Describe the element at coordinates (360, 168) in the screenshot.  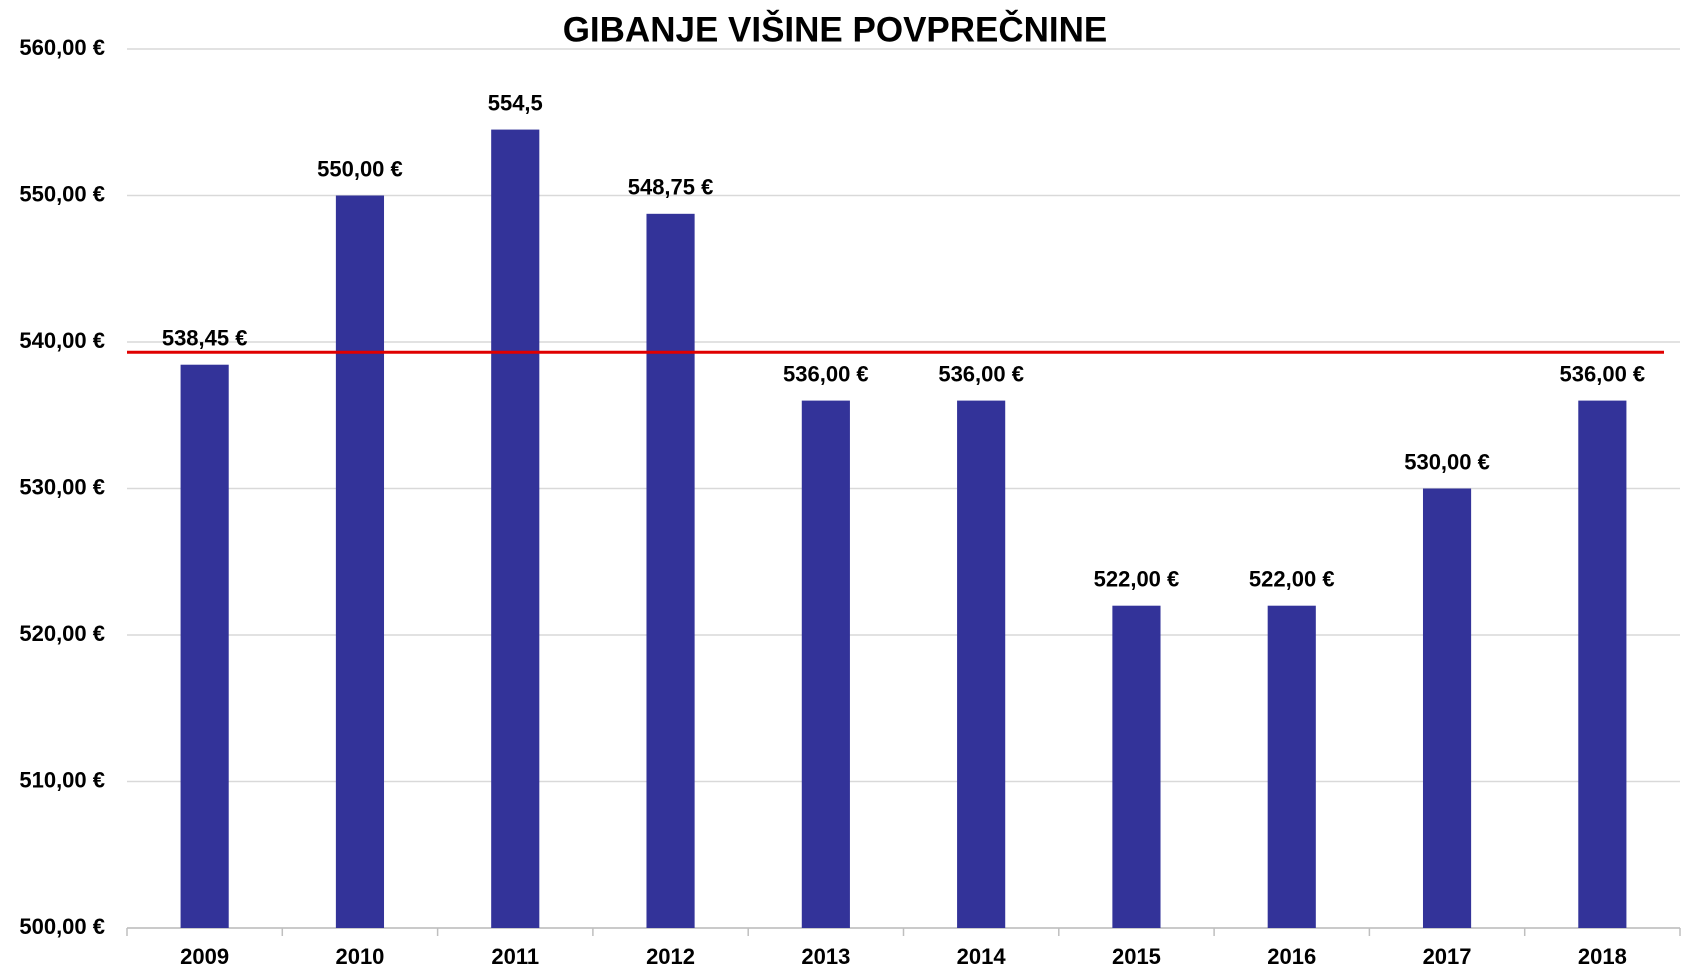
I see `data-label: 550,00 €` at that location.